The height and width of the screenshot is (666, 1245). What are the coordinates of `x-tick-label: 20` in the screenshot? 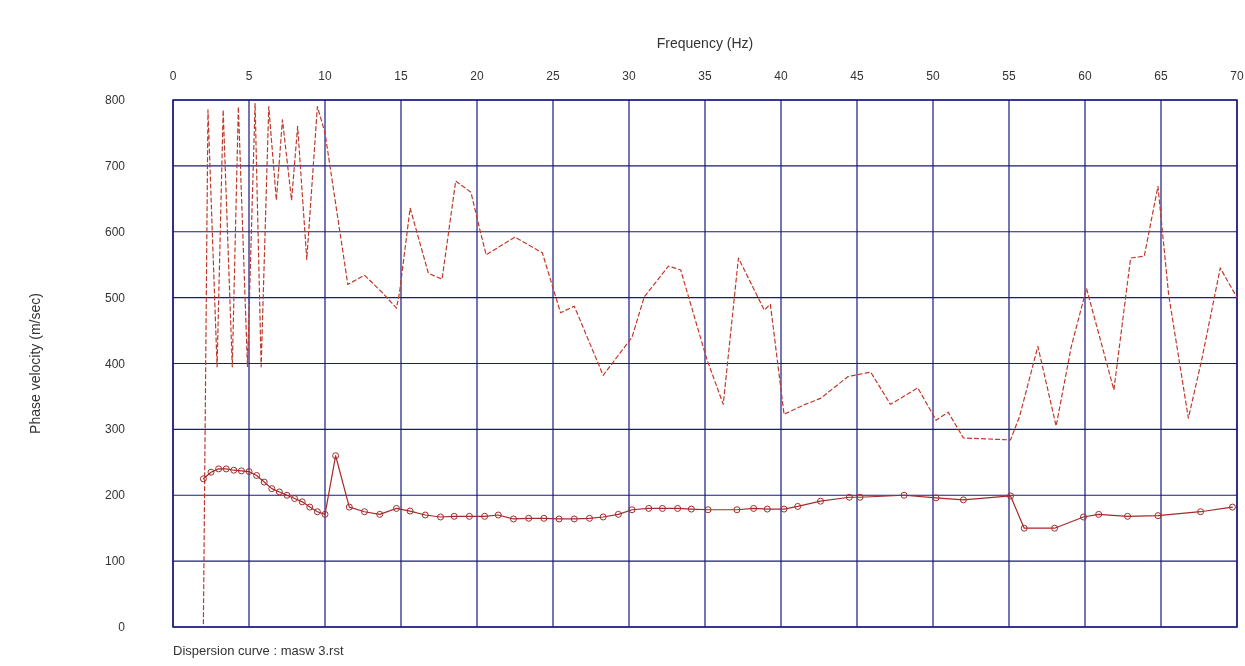 It's located at (477, 76).